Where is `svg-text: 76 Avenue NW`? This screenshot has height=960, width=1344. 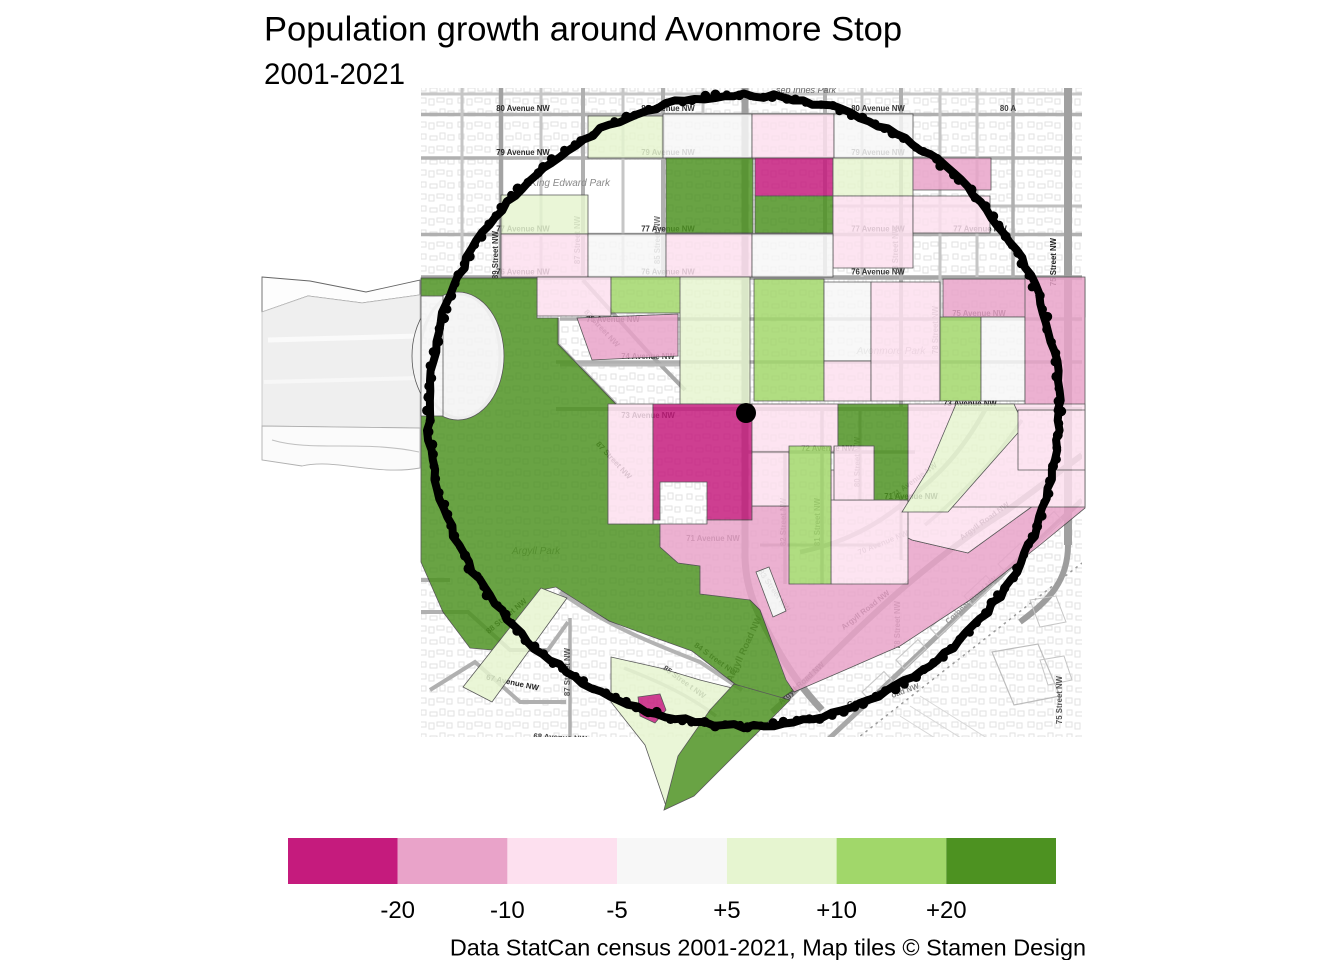 svg-text: 76 Avenue NW is located at coordinates (878, 272).